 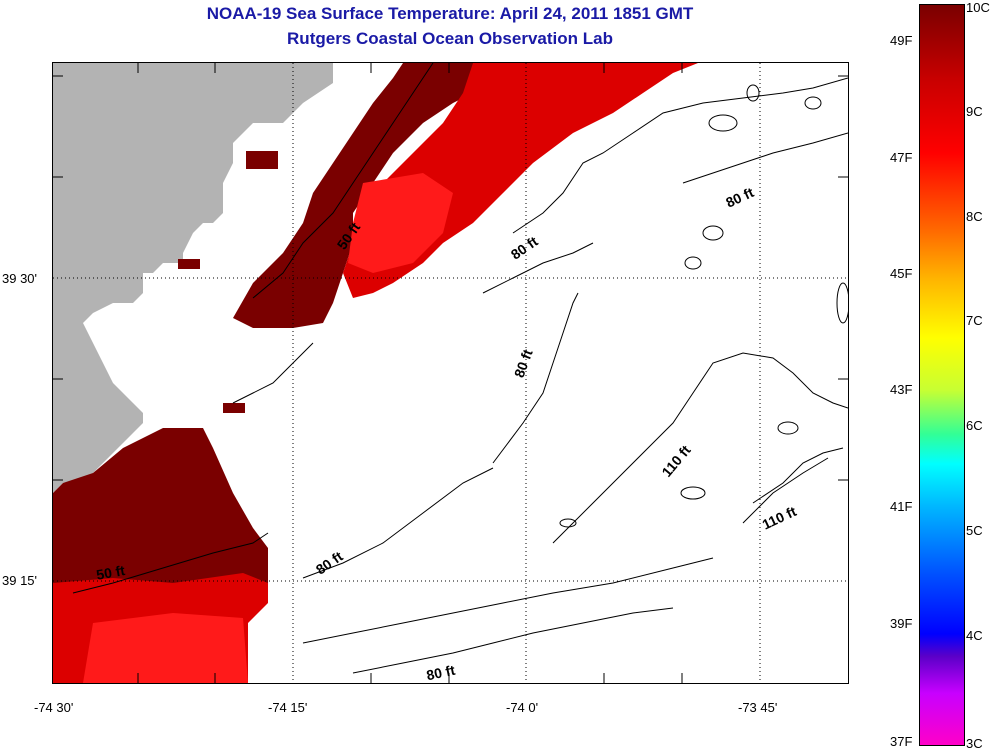 What do you see at coordinates (974, 635) in the screenshot?
I see `colorbar-celsius-label: 4C` at bounding box center [974, 635].